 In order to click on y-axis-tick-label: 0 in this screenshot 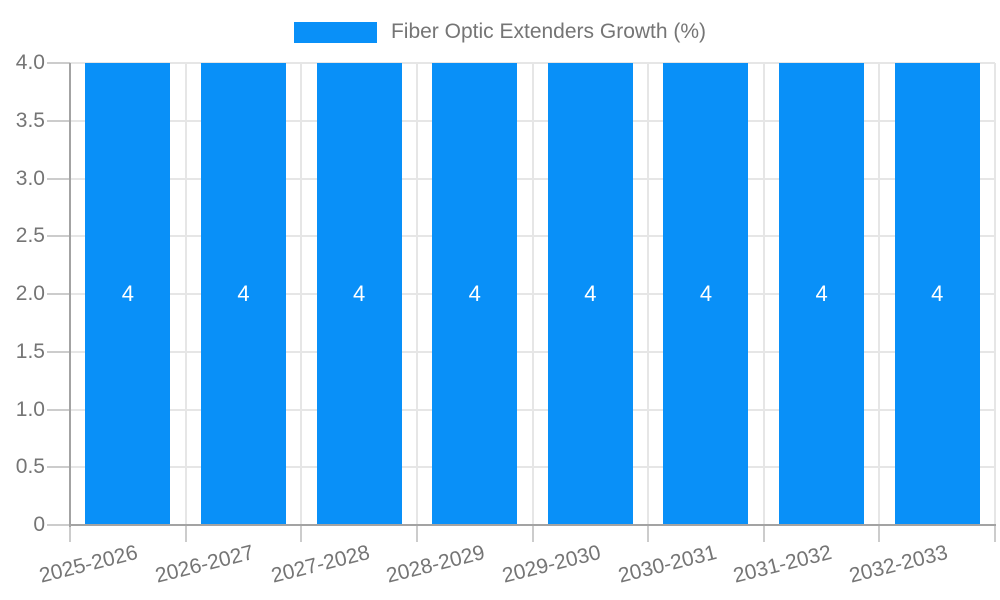, I will do `click(39, 524)`.